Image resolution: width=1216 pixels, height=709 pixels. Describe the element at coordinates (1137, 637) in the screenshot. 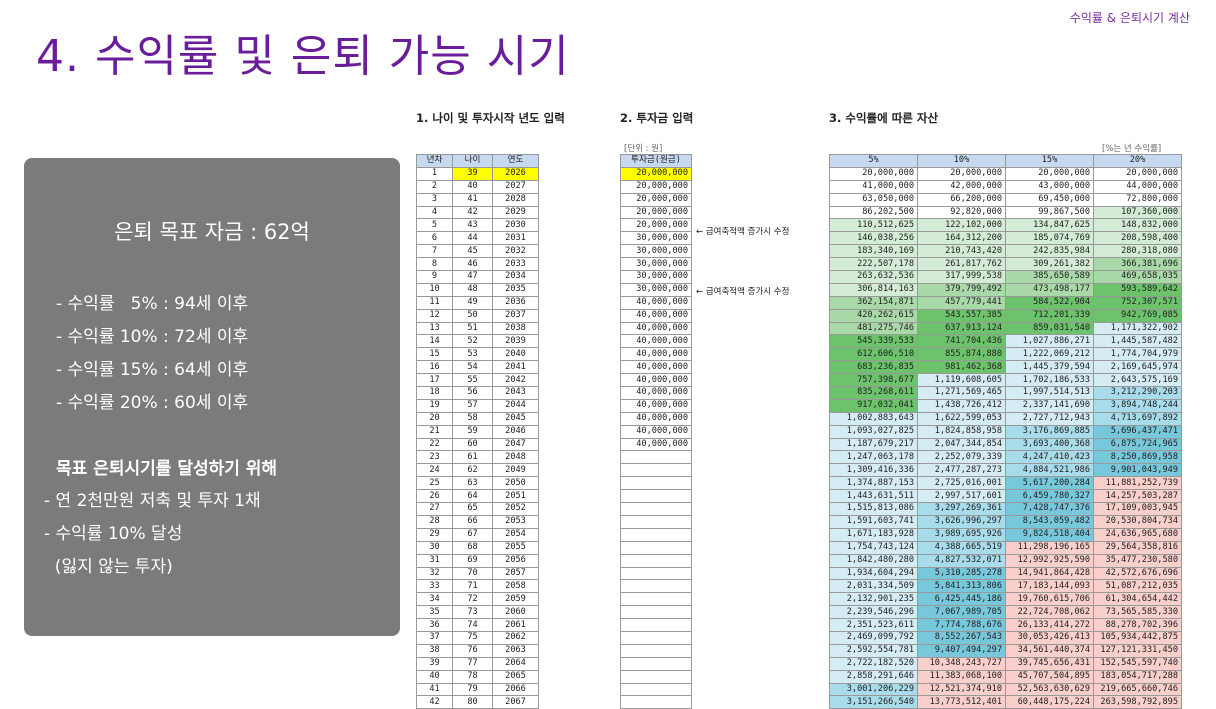

I see `table-cell: 105,934,442,875` at that location.